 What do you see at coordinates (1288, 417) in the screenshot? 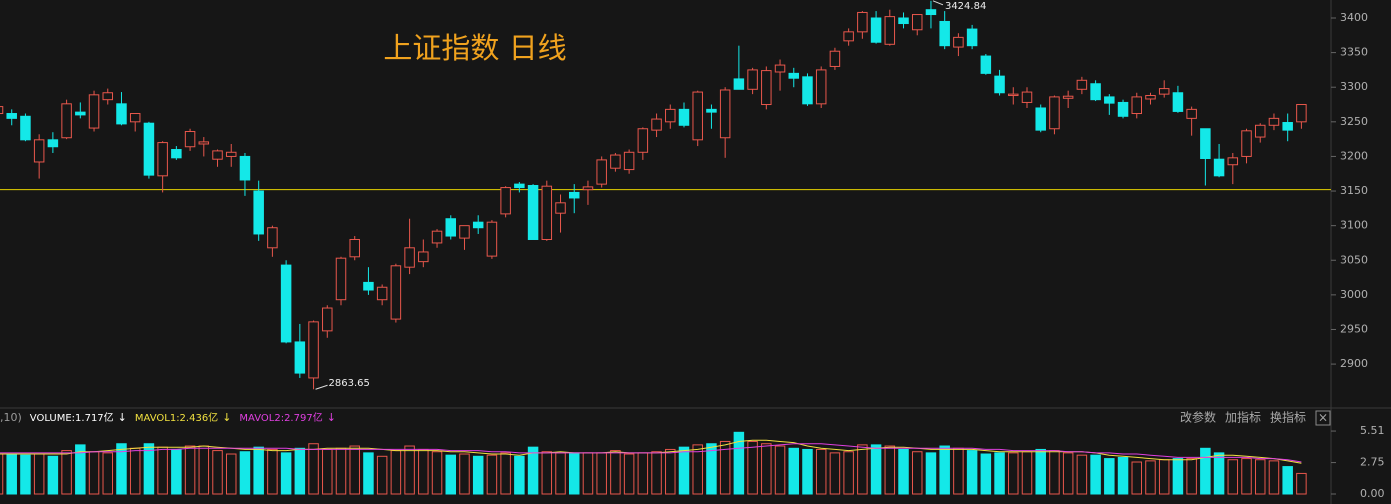
I see `button: 换指标` at bounding box center [1288, 417].